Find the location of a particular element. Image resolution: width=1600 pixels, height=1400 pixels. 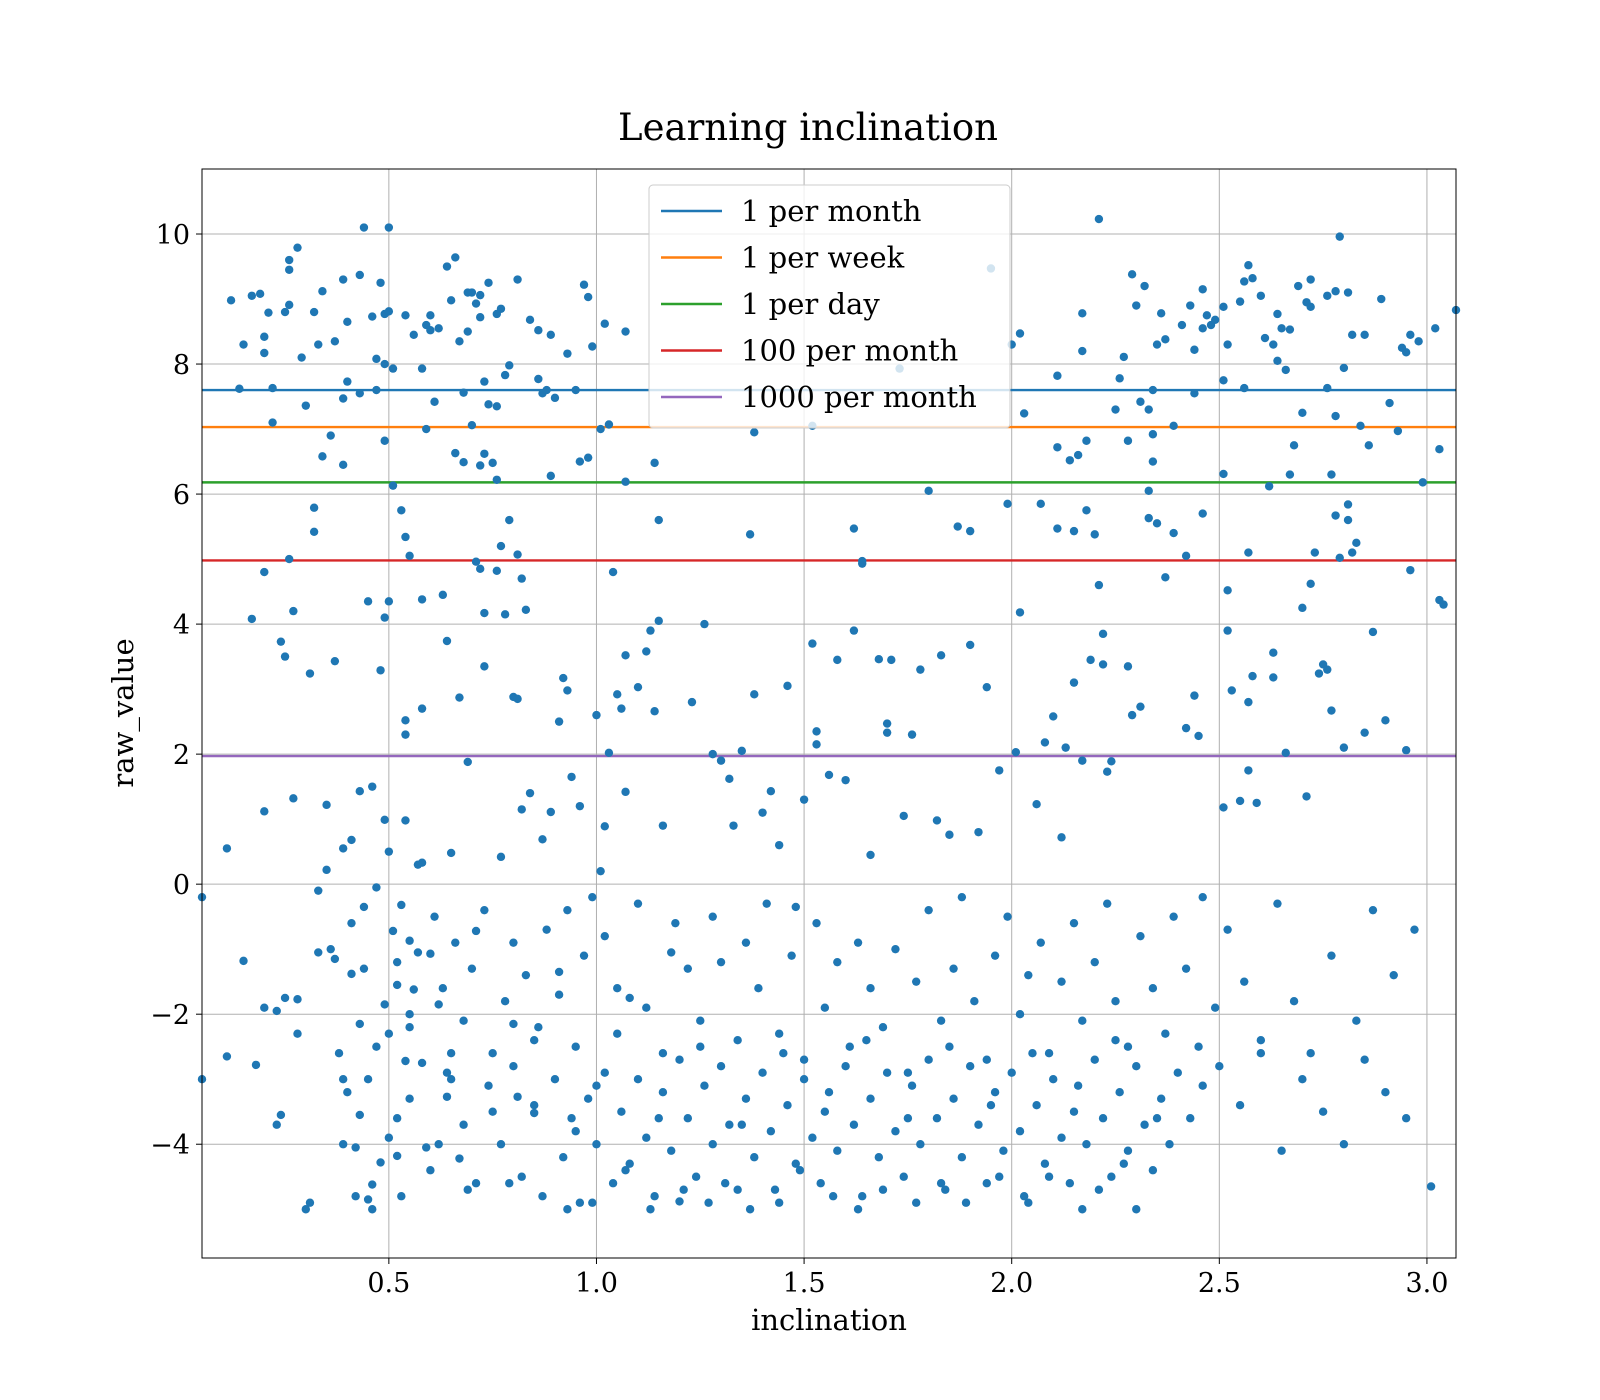

y-axis-ticks: −4 −2 0 2 4 6 8 10 is located at coordinates (176, 690).